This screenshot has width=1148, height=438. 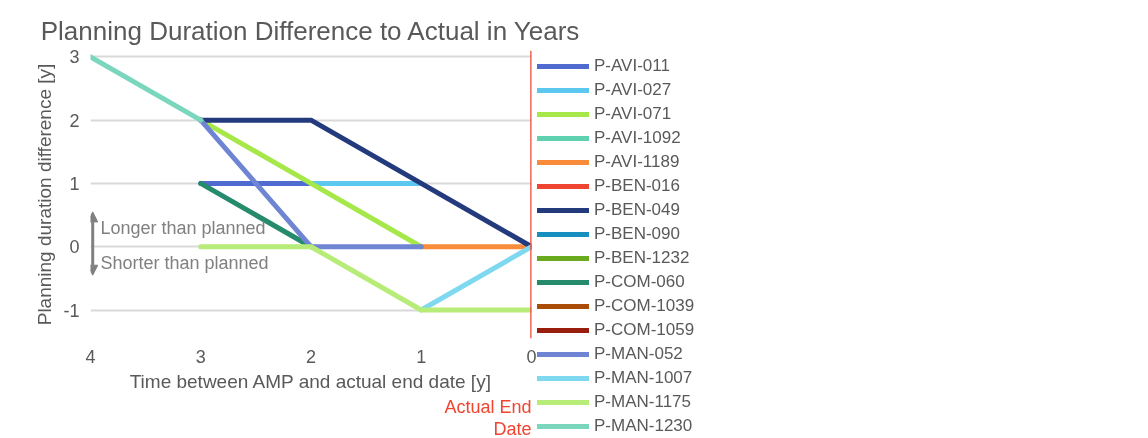 What do you see at coordinates (74, 57) in the screenshot?
I see `y-tick-label: 3` at bounding box center [74, 57].